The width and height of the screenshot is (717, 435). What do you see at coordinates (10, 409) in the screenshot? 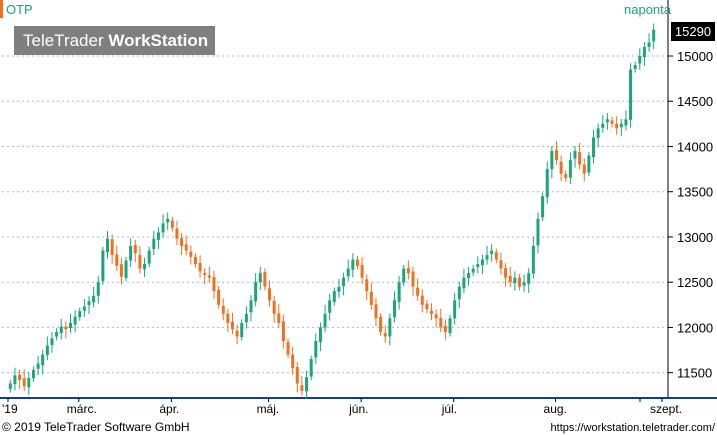
I see `x-tick-label: '19` at bounding box center [10, 409].